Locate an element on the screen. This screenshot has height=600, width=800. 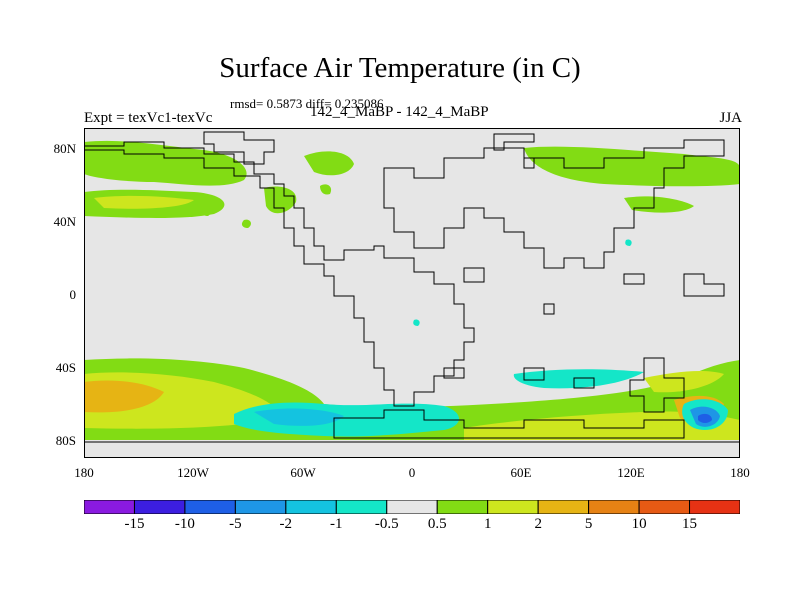
colorbar-label: 2 is located at coordinates (538, 524).